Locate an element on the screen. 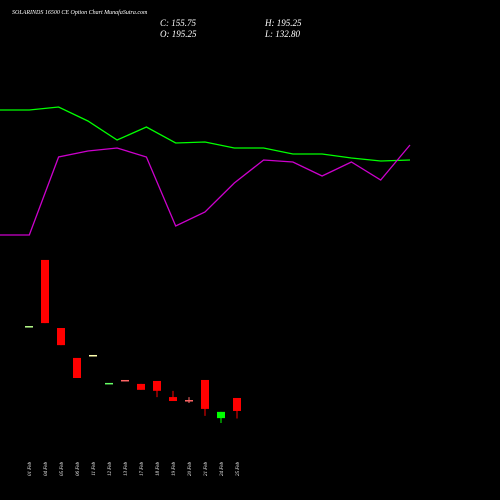 Image resolution: width=500 pixels, height=500 pixels. x-tick-label: 19 Feb is located at coordinates (174, 469).